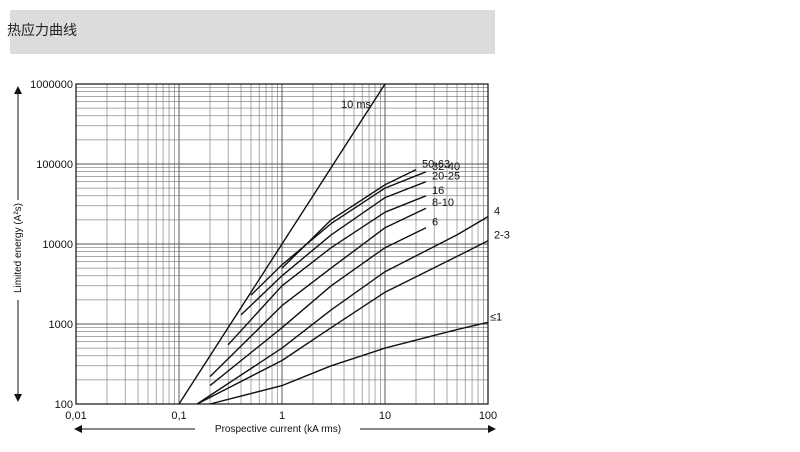 Image resolution: width=800 pixels, height=452 pixels. I want to click on curve-label: 8-10, so click(443, 203).